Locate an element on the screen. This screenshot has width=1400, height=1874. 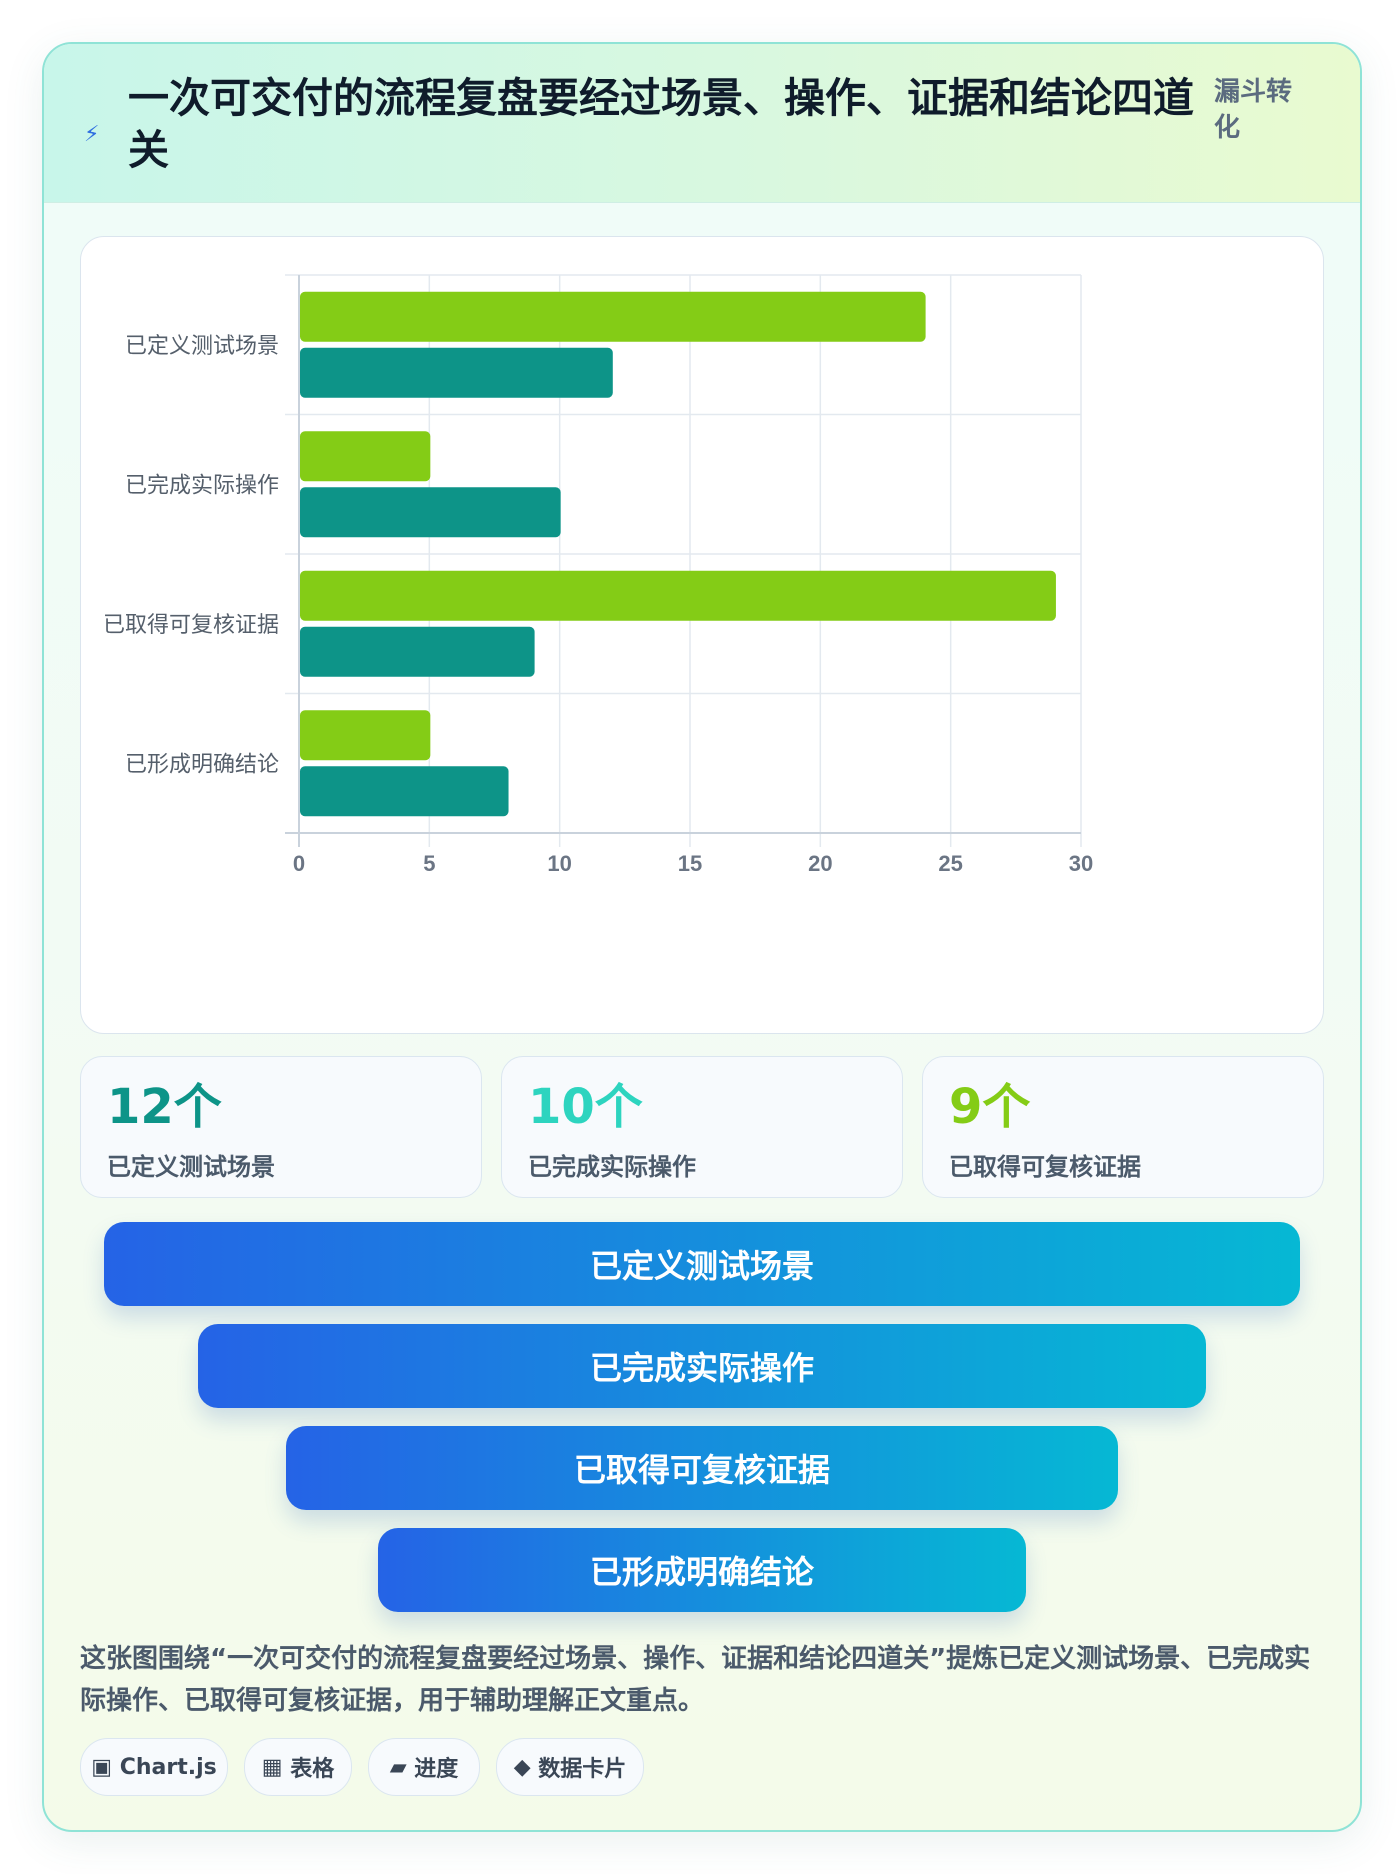
funnel-stage-3: 已取得可复核证据 is located at coordinates (702, 1468).